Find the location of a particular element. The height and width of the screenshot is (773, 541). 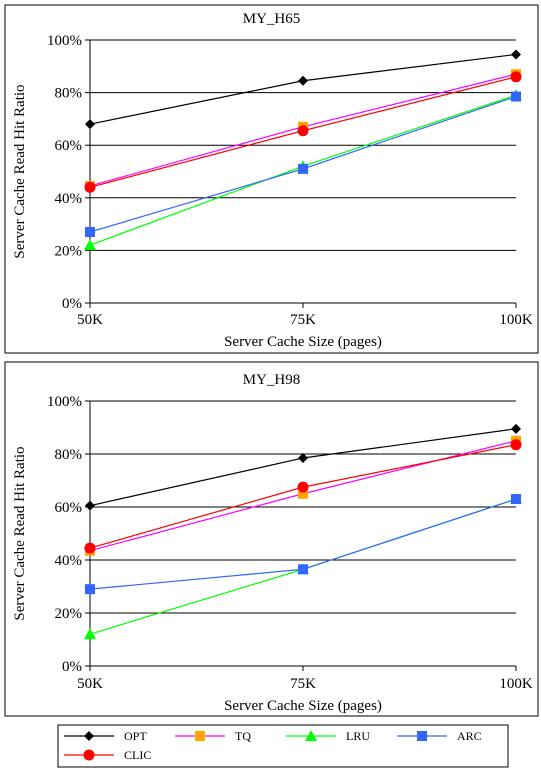

legend-marker-opt is located at coordinates (89, 736).